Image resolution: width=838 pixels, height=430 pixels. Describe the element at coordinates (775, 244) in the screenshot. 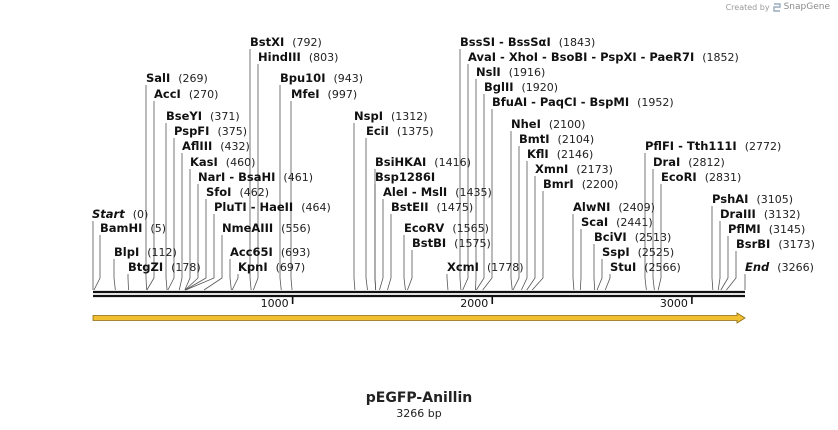

I see `site-label-bsrbi: BsrBI (3173)` at that location.